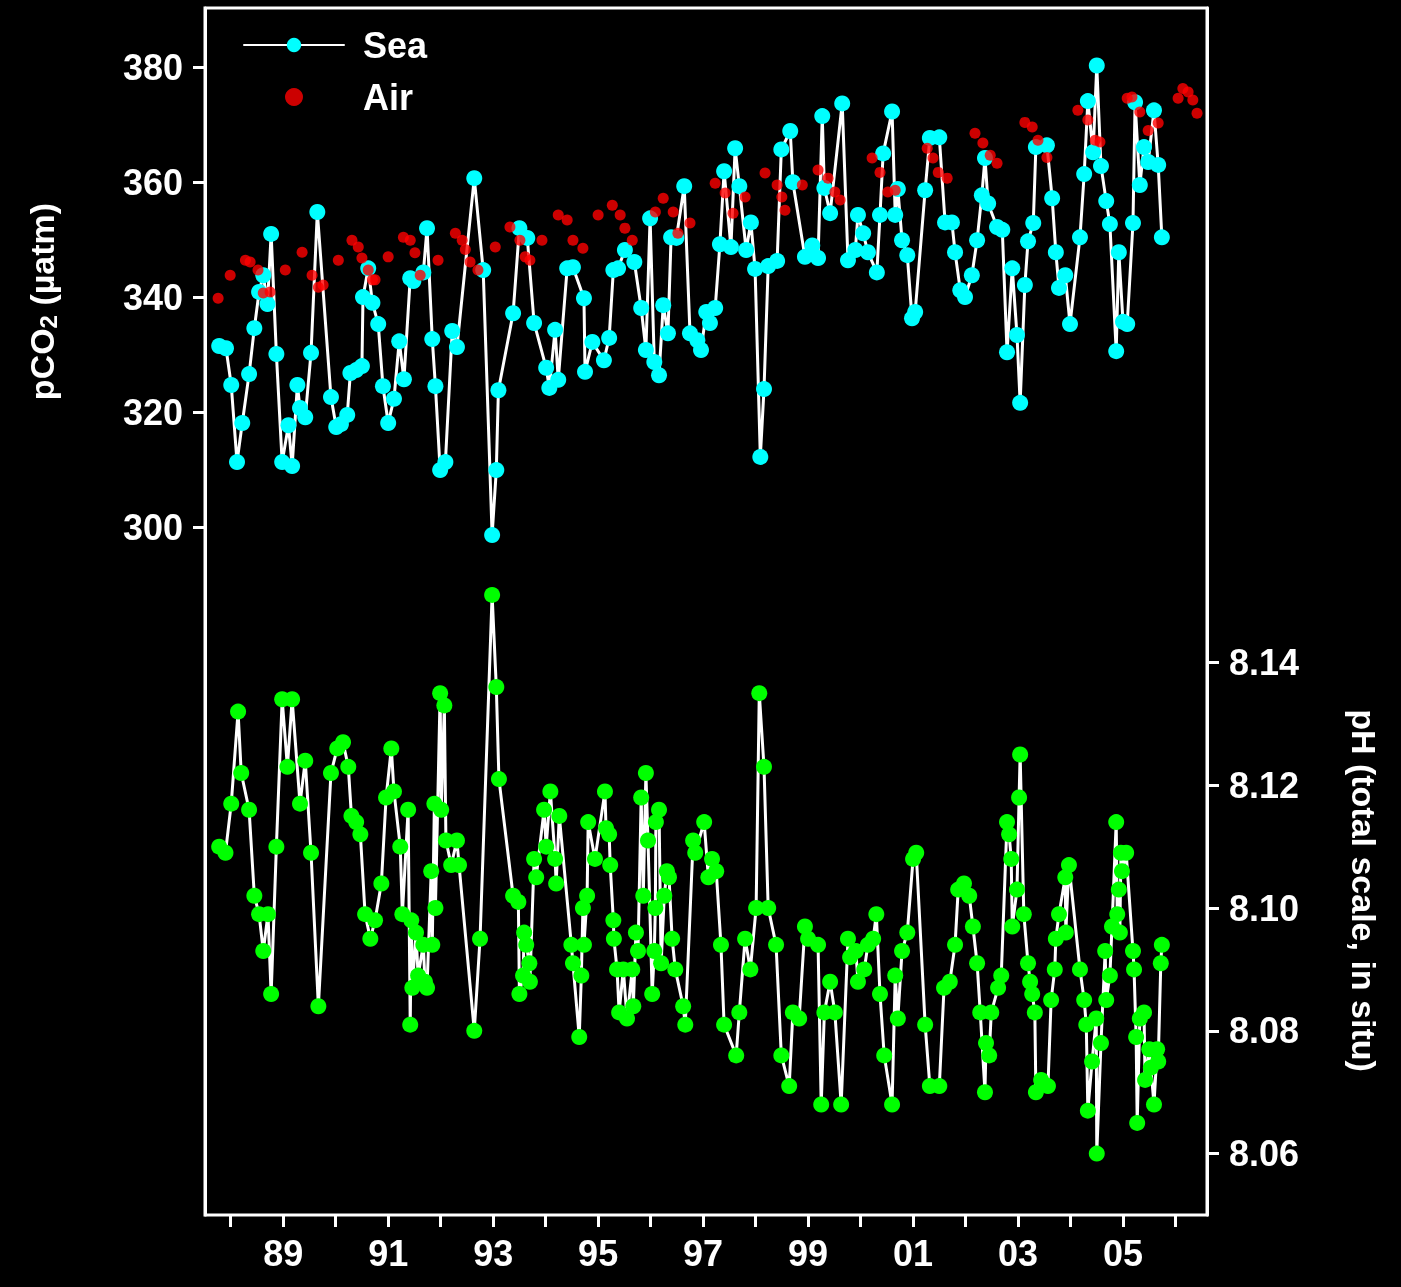 This screenshot has height=1287, width=1401. I want to click on x-tick-label: 89, so click(283, 1253).